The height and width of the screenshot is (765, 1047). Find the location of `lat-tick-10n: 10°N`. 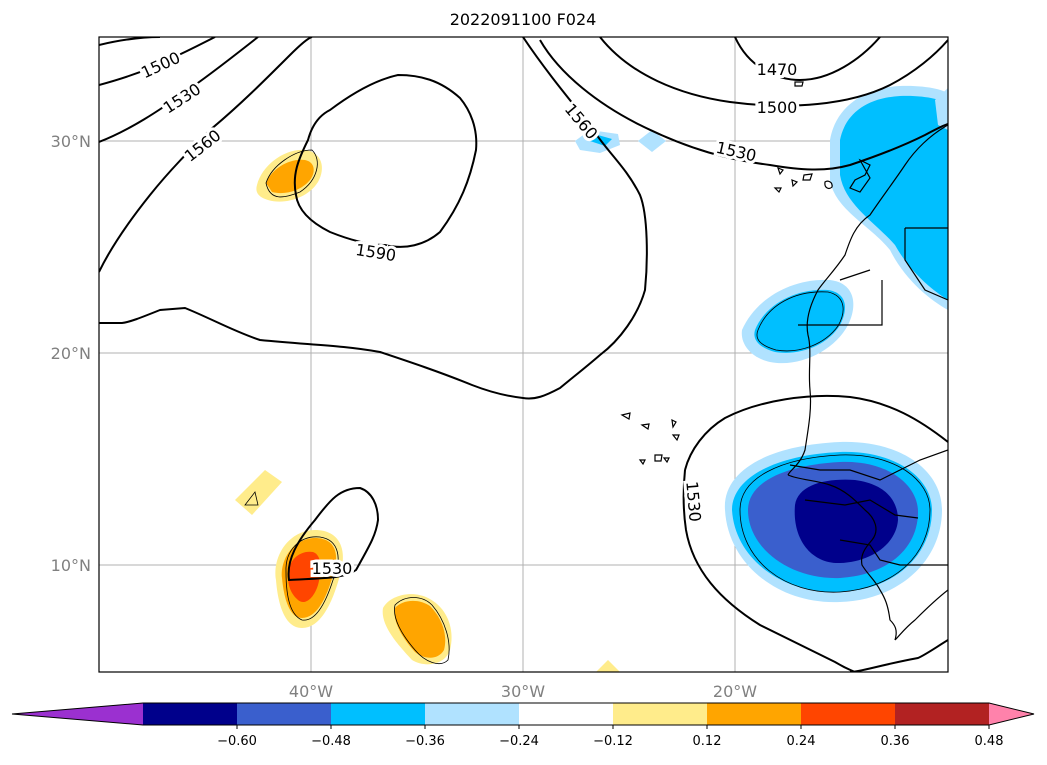

lat-tick-10n: 10°N is located at coordinates (71, 565).